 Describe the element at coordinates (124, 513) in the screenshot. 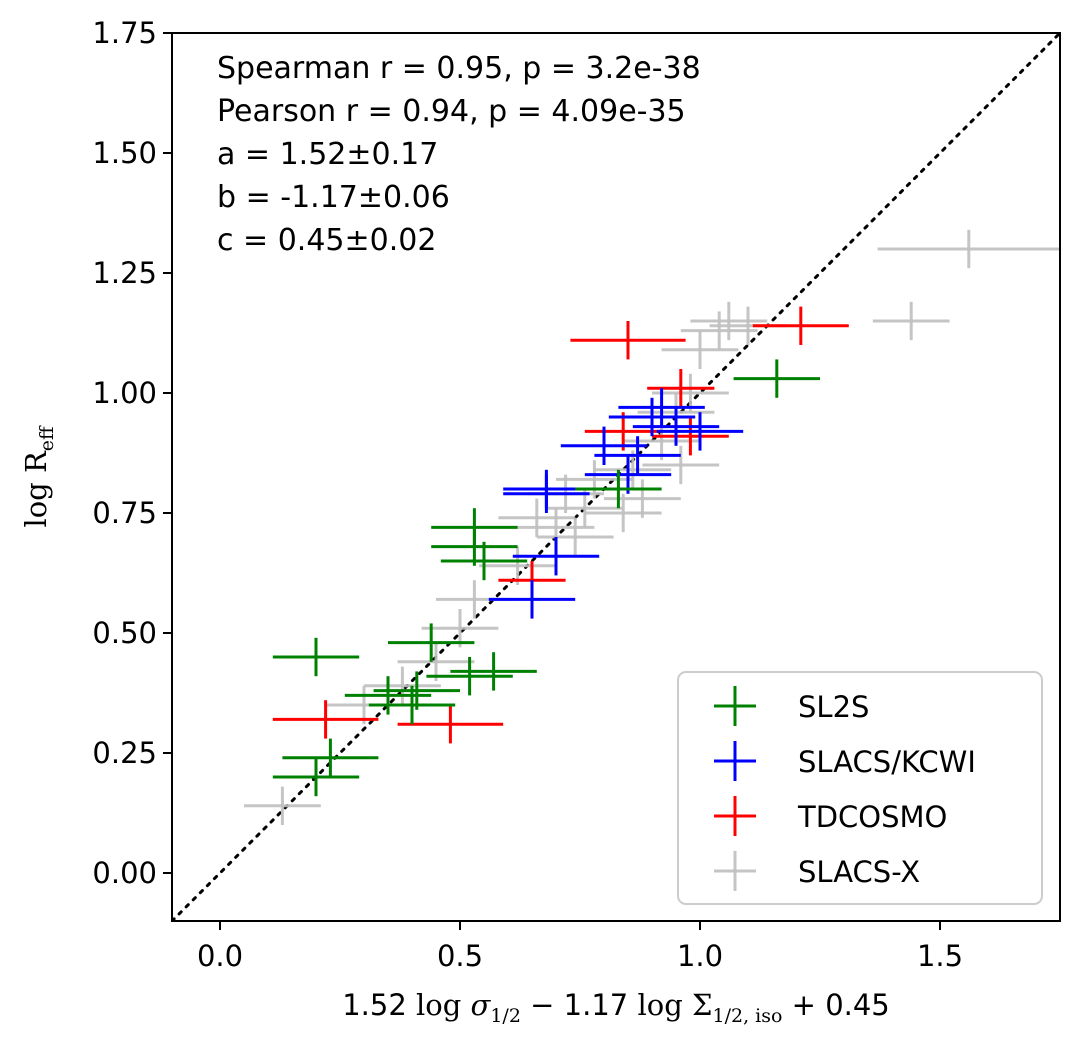

I see `y-tick-label: 0.75` at that location.